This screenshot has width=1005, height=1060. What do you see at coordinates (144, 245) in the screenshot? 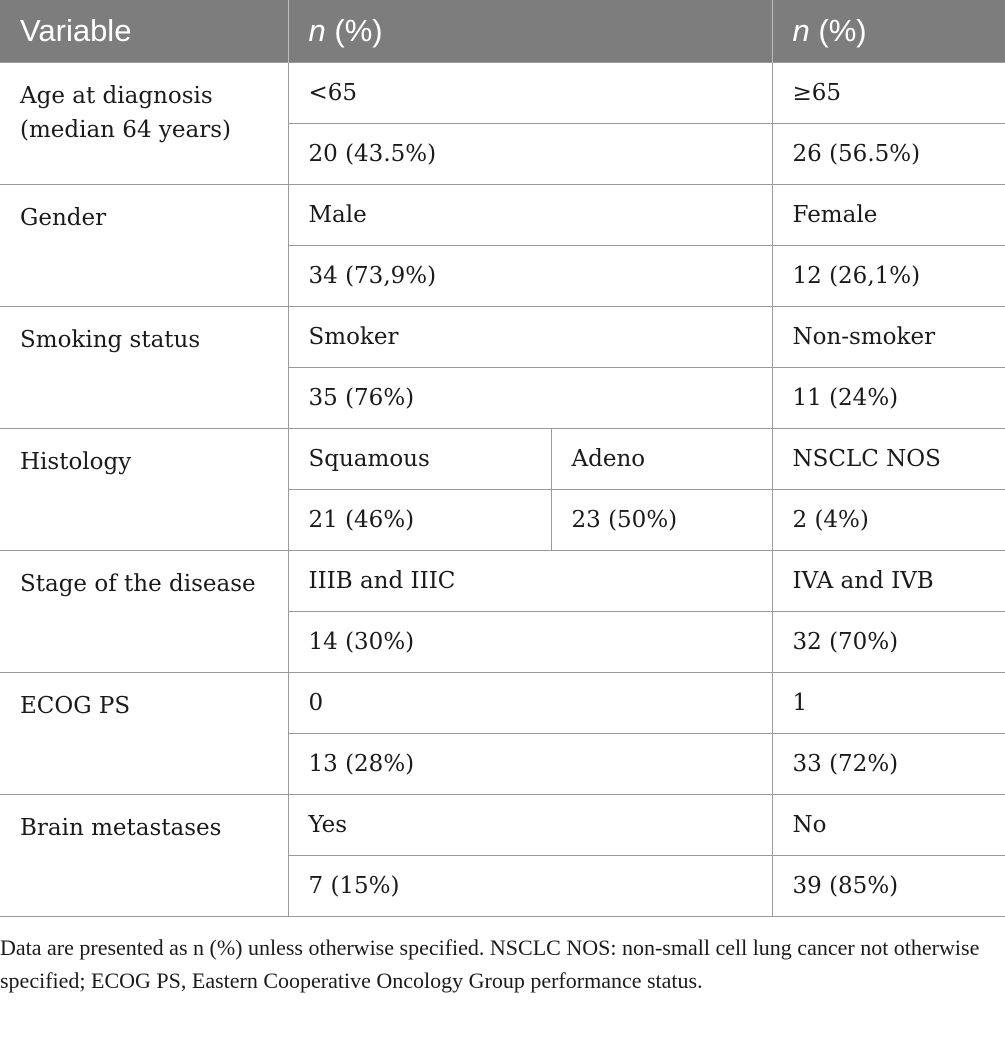
I see `variable-cell: Gender` at bounding box center [144, 245].